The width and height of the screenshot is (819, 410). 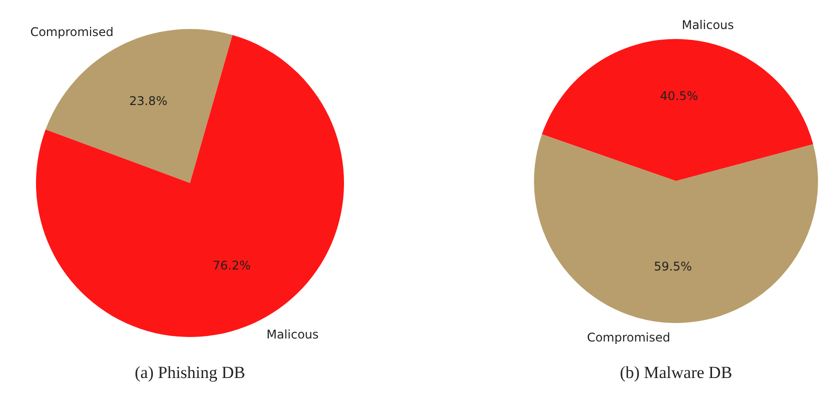 What do you see at coordinates (673, 266) in the screenshot?
I see `data-label: 59.5%` at bounding box center [673, 266].